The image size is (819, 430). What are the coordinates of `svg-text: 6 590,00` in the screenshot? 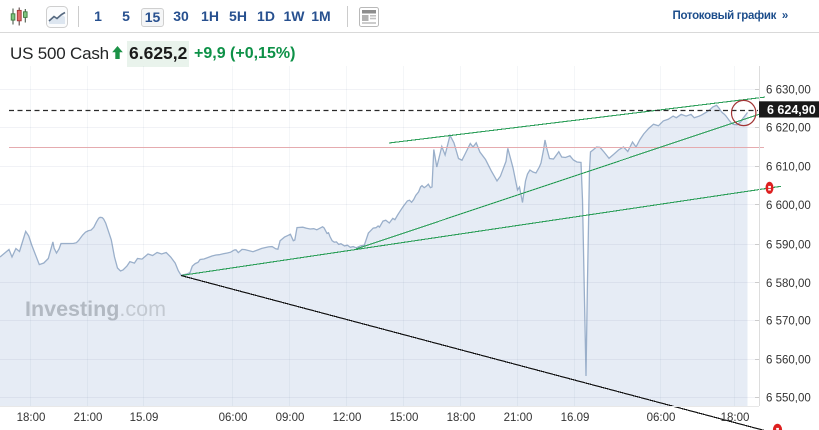 It's located at (788, 246).